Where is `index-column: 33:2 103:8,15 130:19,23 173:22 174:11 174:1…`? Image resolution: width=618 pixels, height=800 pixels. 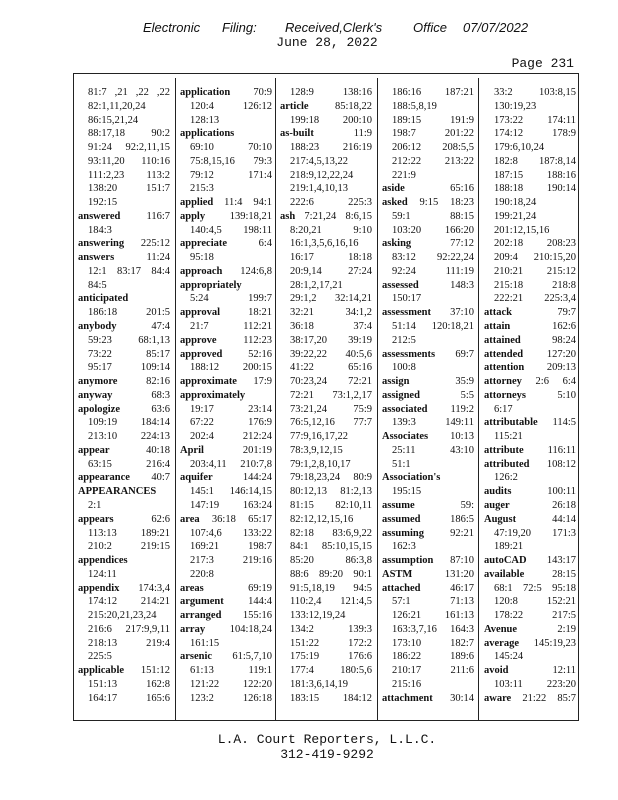 index-column: 33:2 103:8,15 130:19,23 173:22 174:11 174:1… is located at coordinates (530, 395).